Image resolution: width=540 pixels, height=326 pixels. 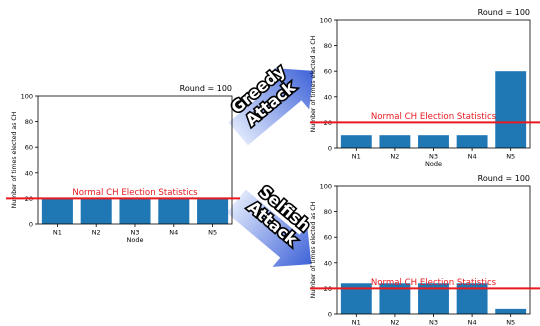 I want to click on baseline-ytick-label-100: 100, so click(x=27, y=97).